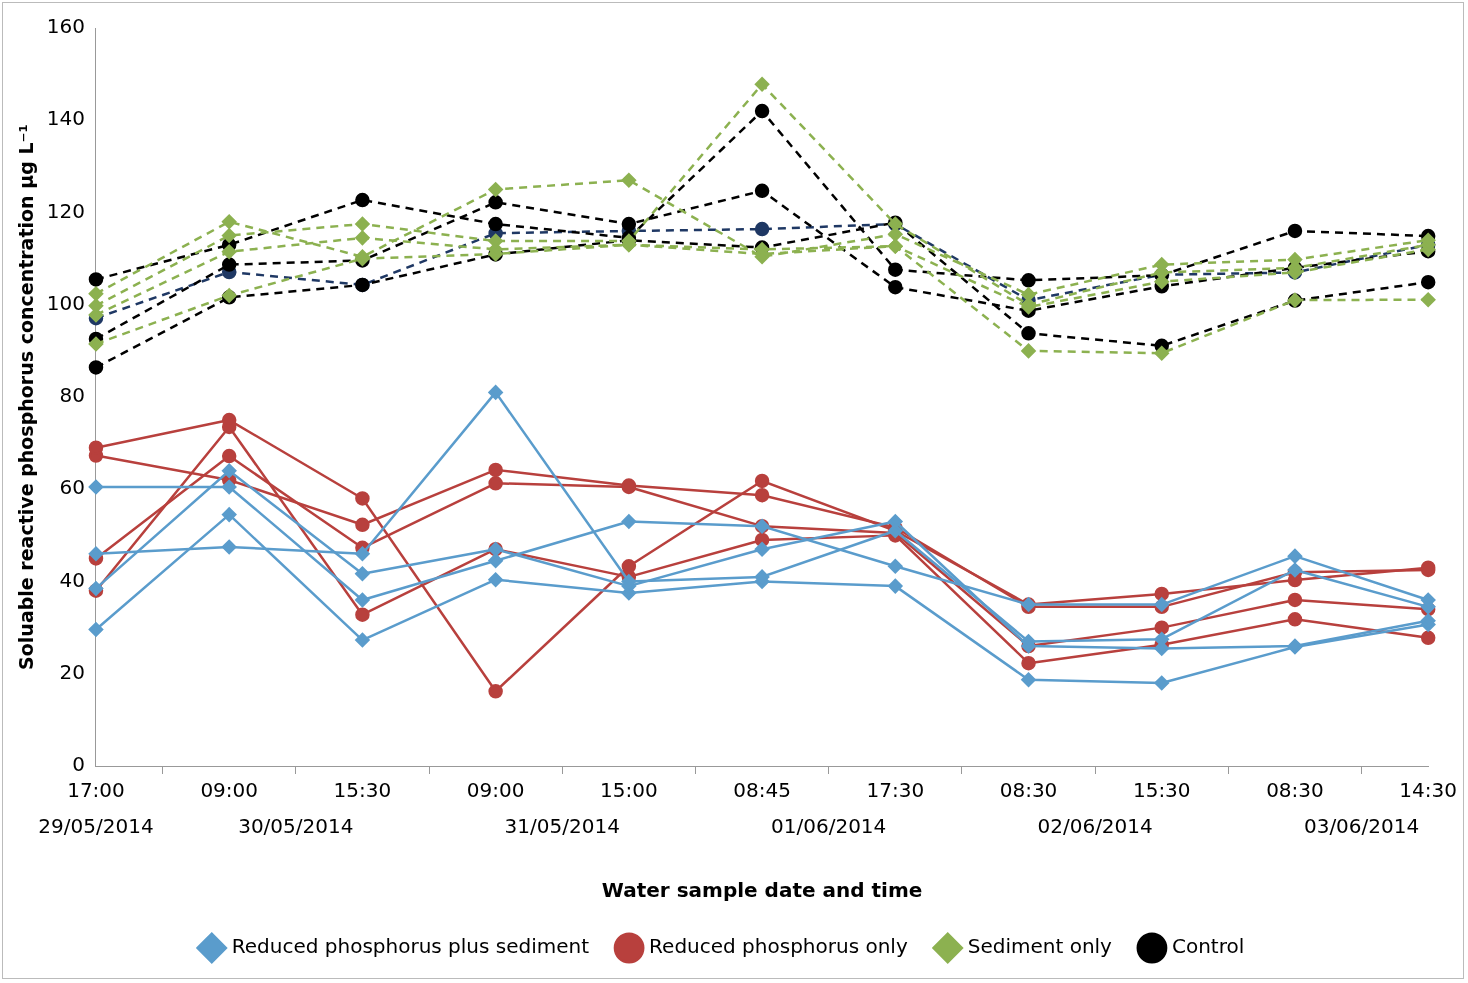  What do you see at coordinates (65, 118) in the screenshot?
I see `y-tick-label: 140` at bounding box center [65, 118].